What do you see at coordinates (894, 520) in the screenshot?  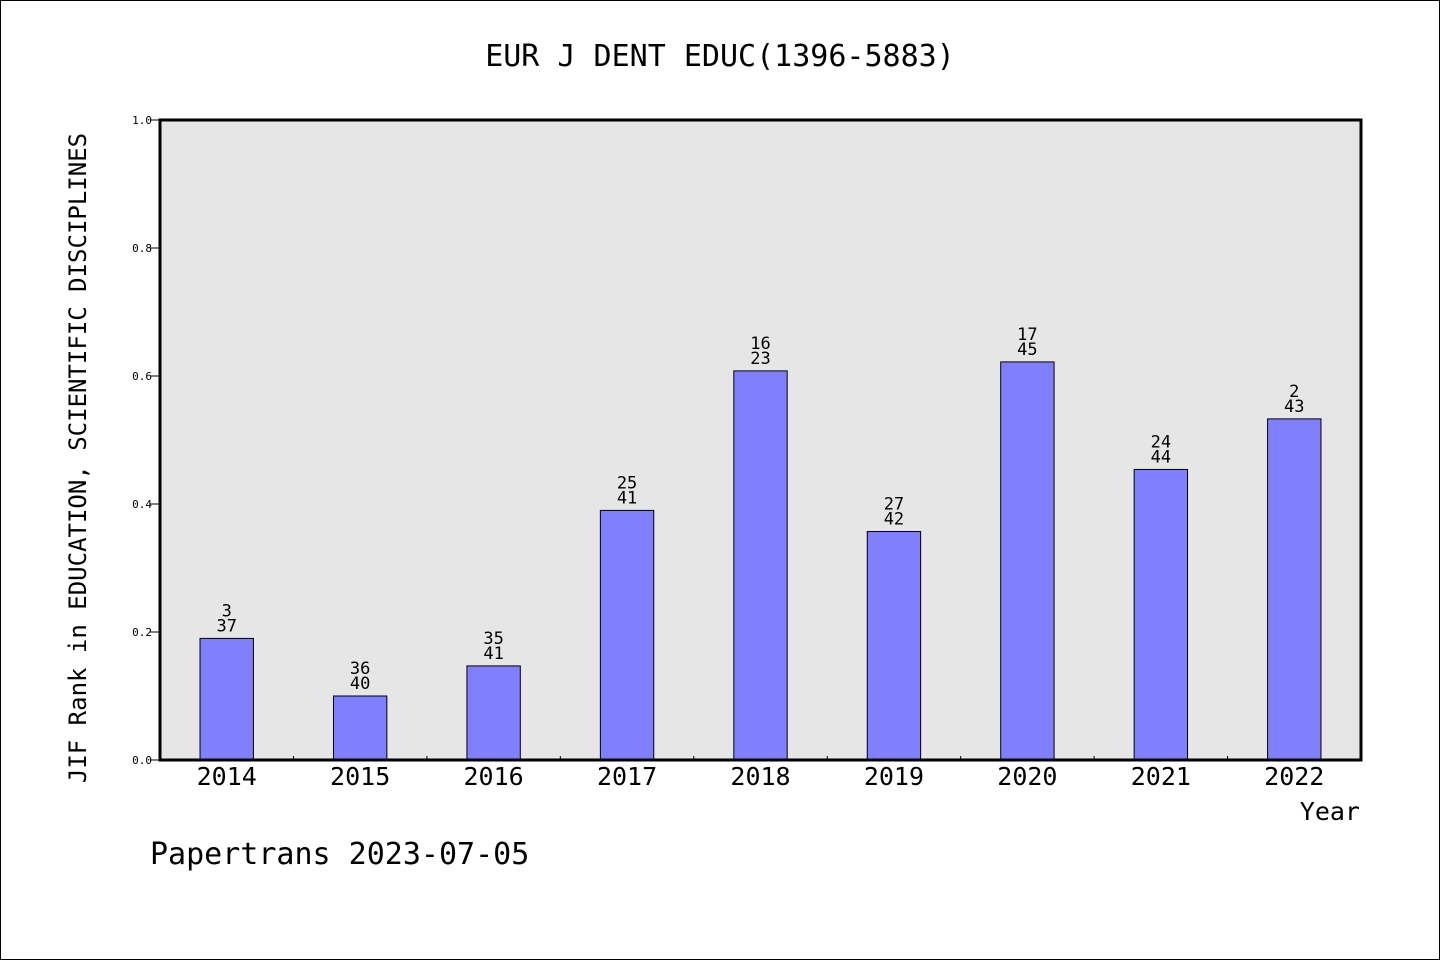 I see `bar-label-total: 42` at bounding box center [894, 520].